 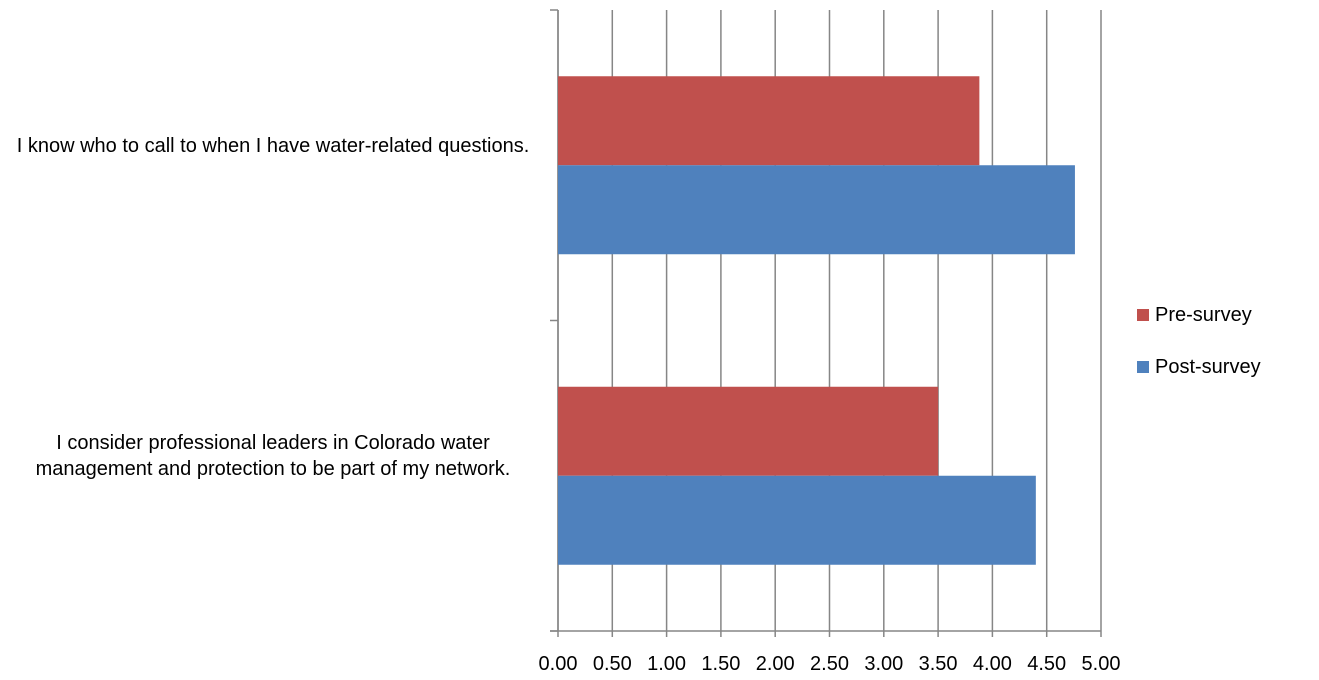 I want to click on x-tick-label-0: 0.00, so click(x=558, y=664).